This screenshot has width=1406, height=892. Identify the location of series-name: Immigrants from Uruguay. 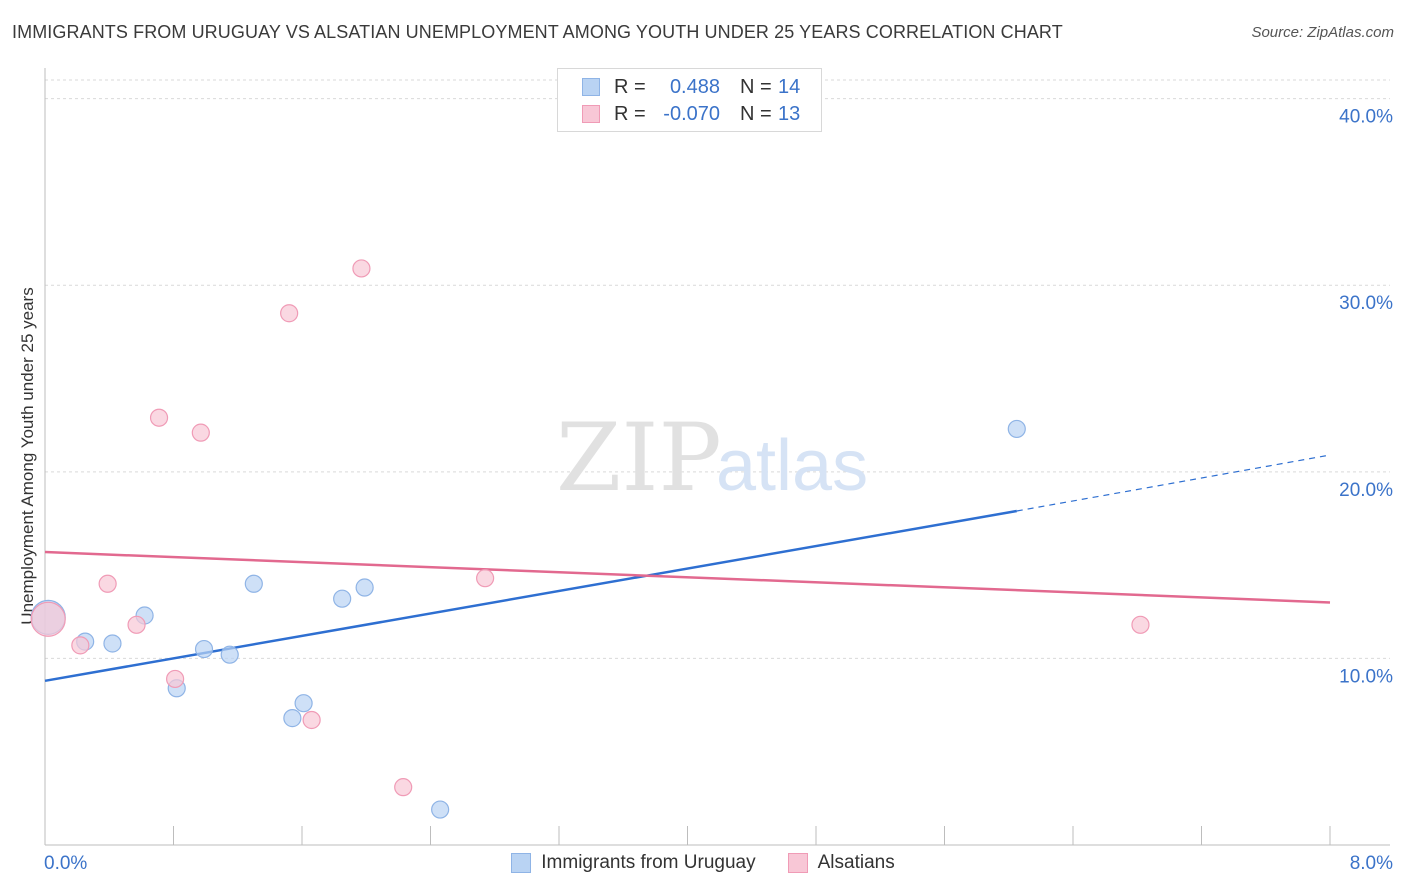
(648, 862).